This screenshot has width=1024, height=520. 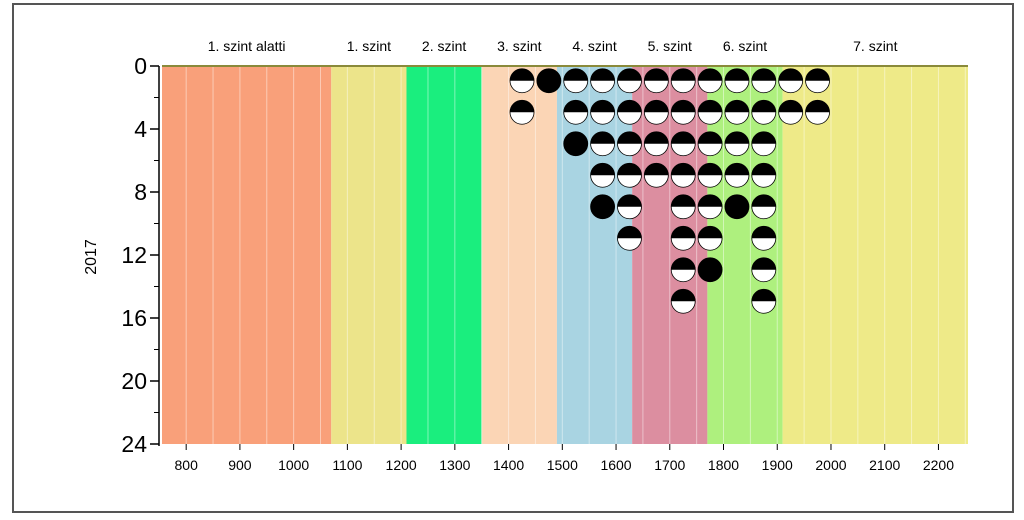 I want to click on x-tick-label: 900, so click(x=240, y=465).